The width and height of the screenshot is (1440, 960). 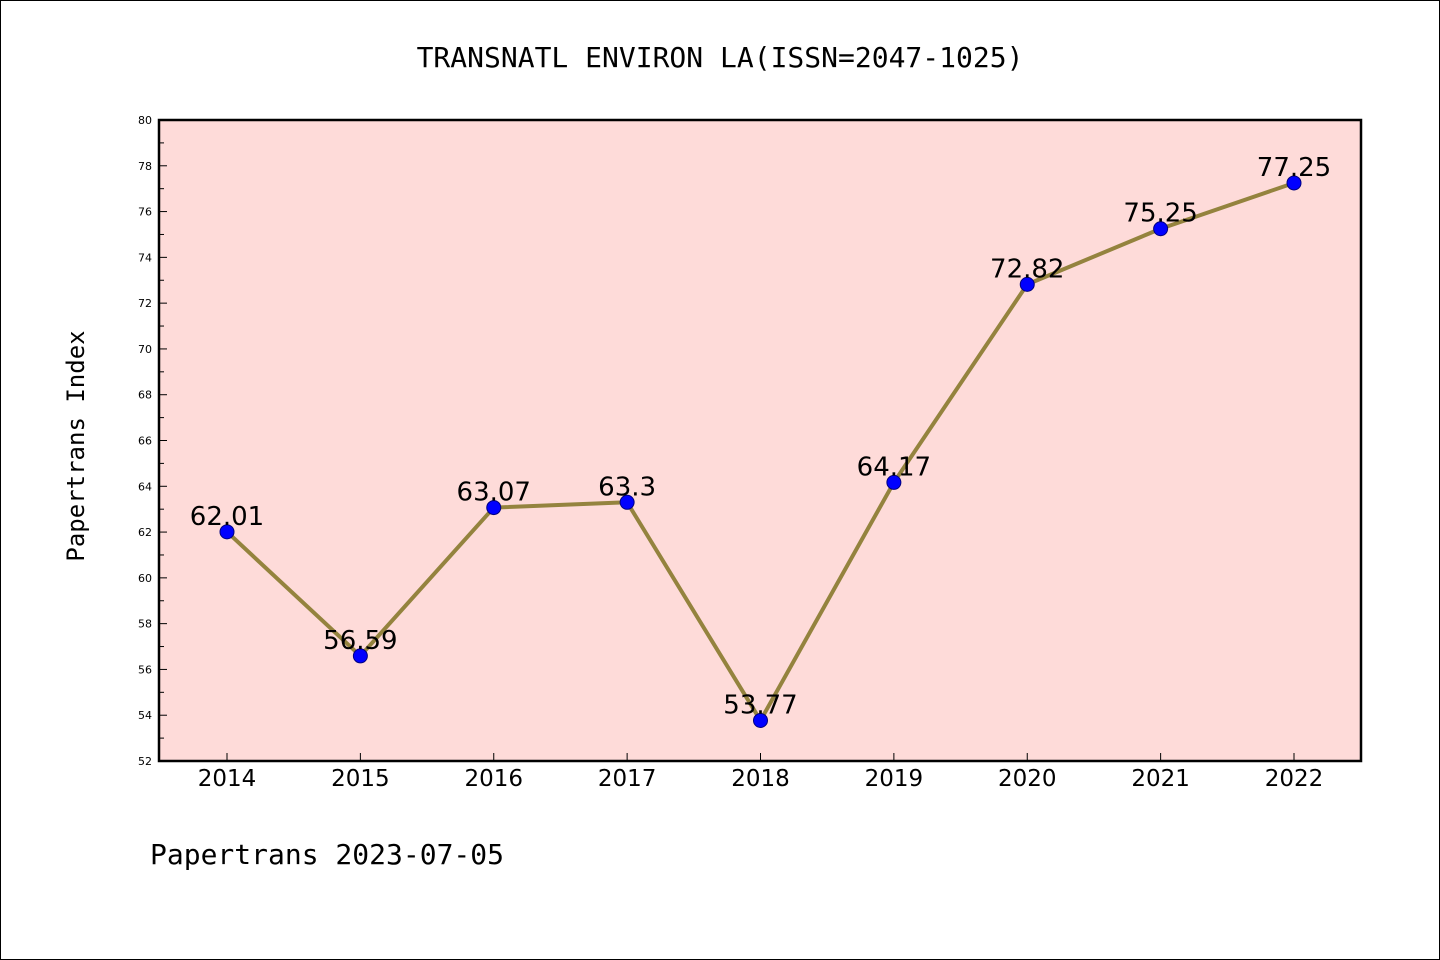 What do you see at coordinates (145, 624) in the screenshot?
I see `y-tick-label: 58` at bounding box center [145, 624].